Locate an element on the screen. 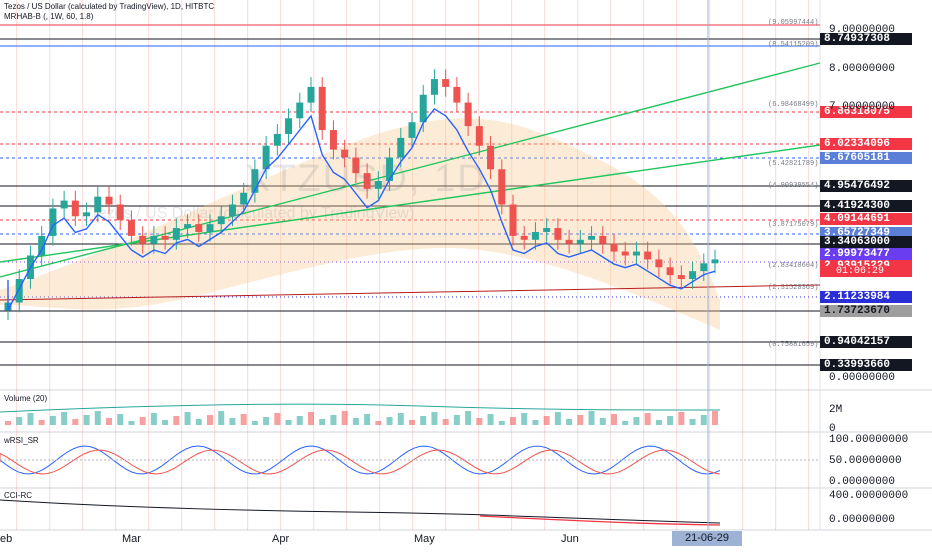  bar-countdown: 01:06:29 is located at coordinates (866, 271).